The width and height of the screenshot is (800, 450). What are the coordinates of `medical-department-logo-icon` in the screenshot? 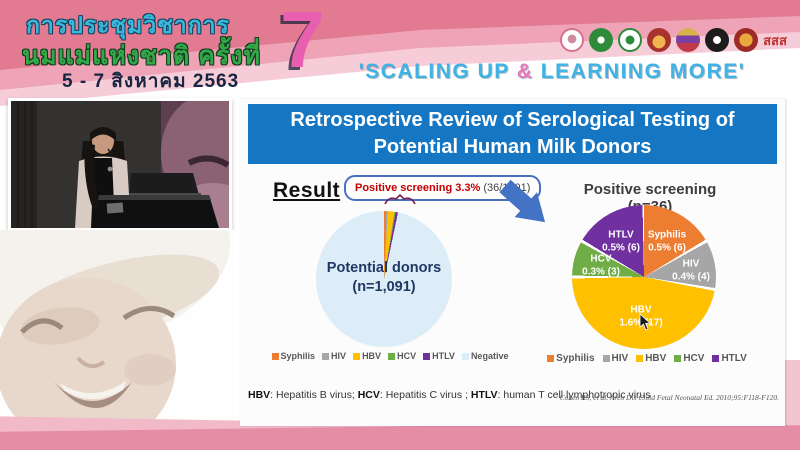 It's located at (630, 40).